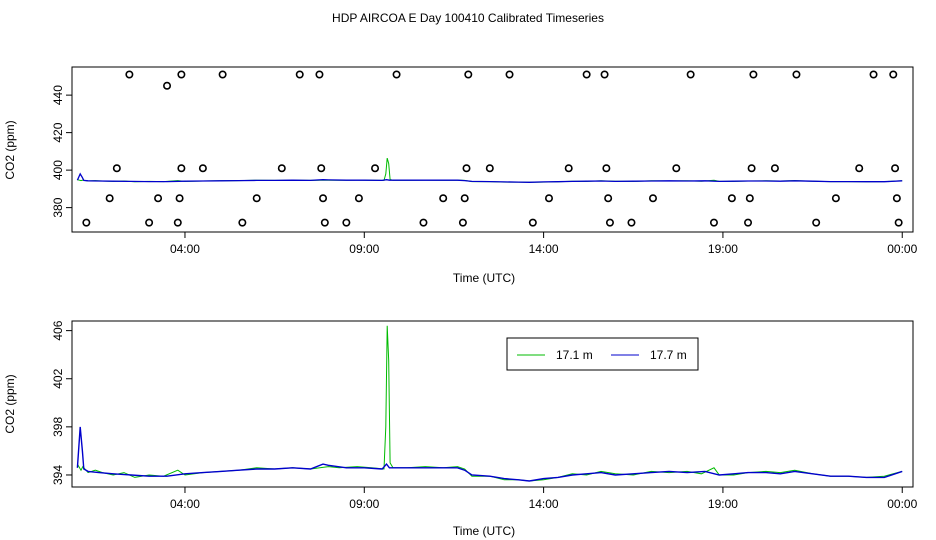  Describe the element at coordinates (58, 427) in the screenshot. I see `lower-y-tick-label: 398` at that location.